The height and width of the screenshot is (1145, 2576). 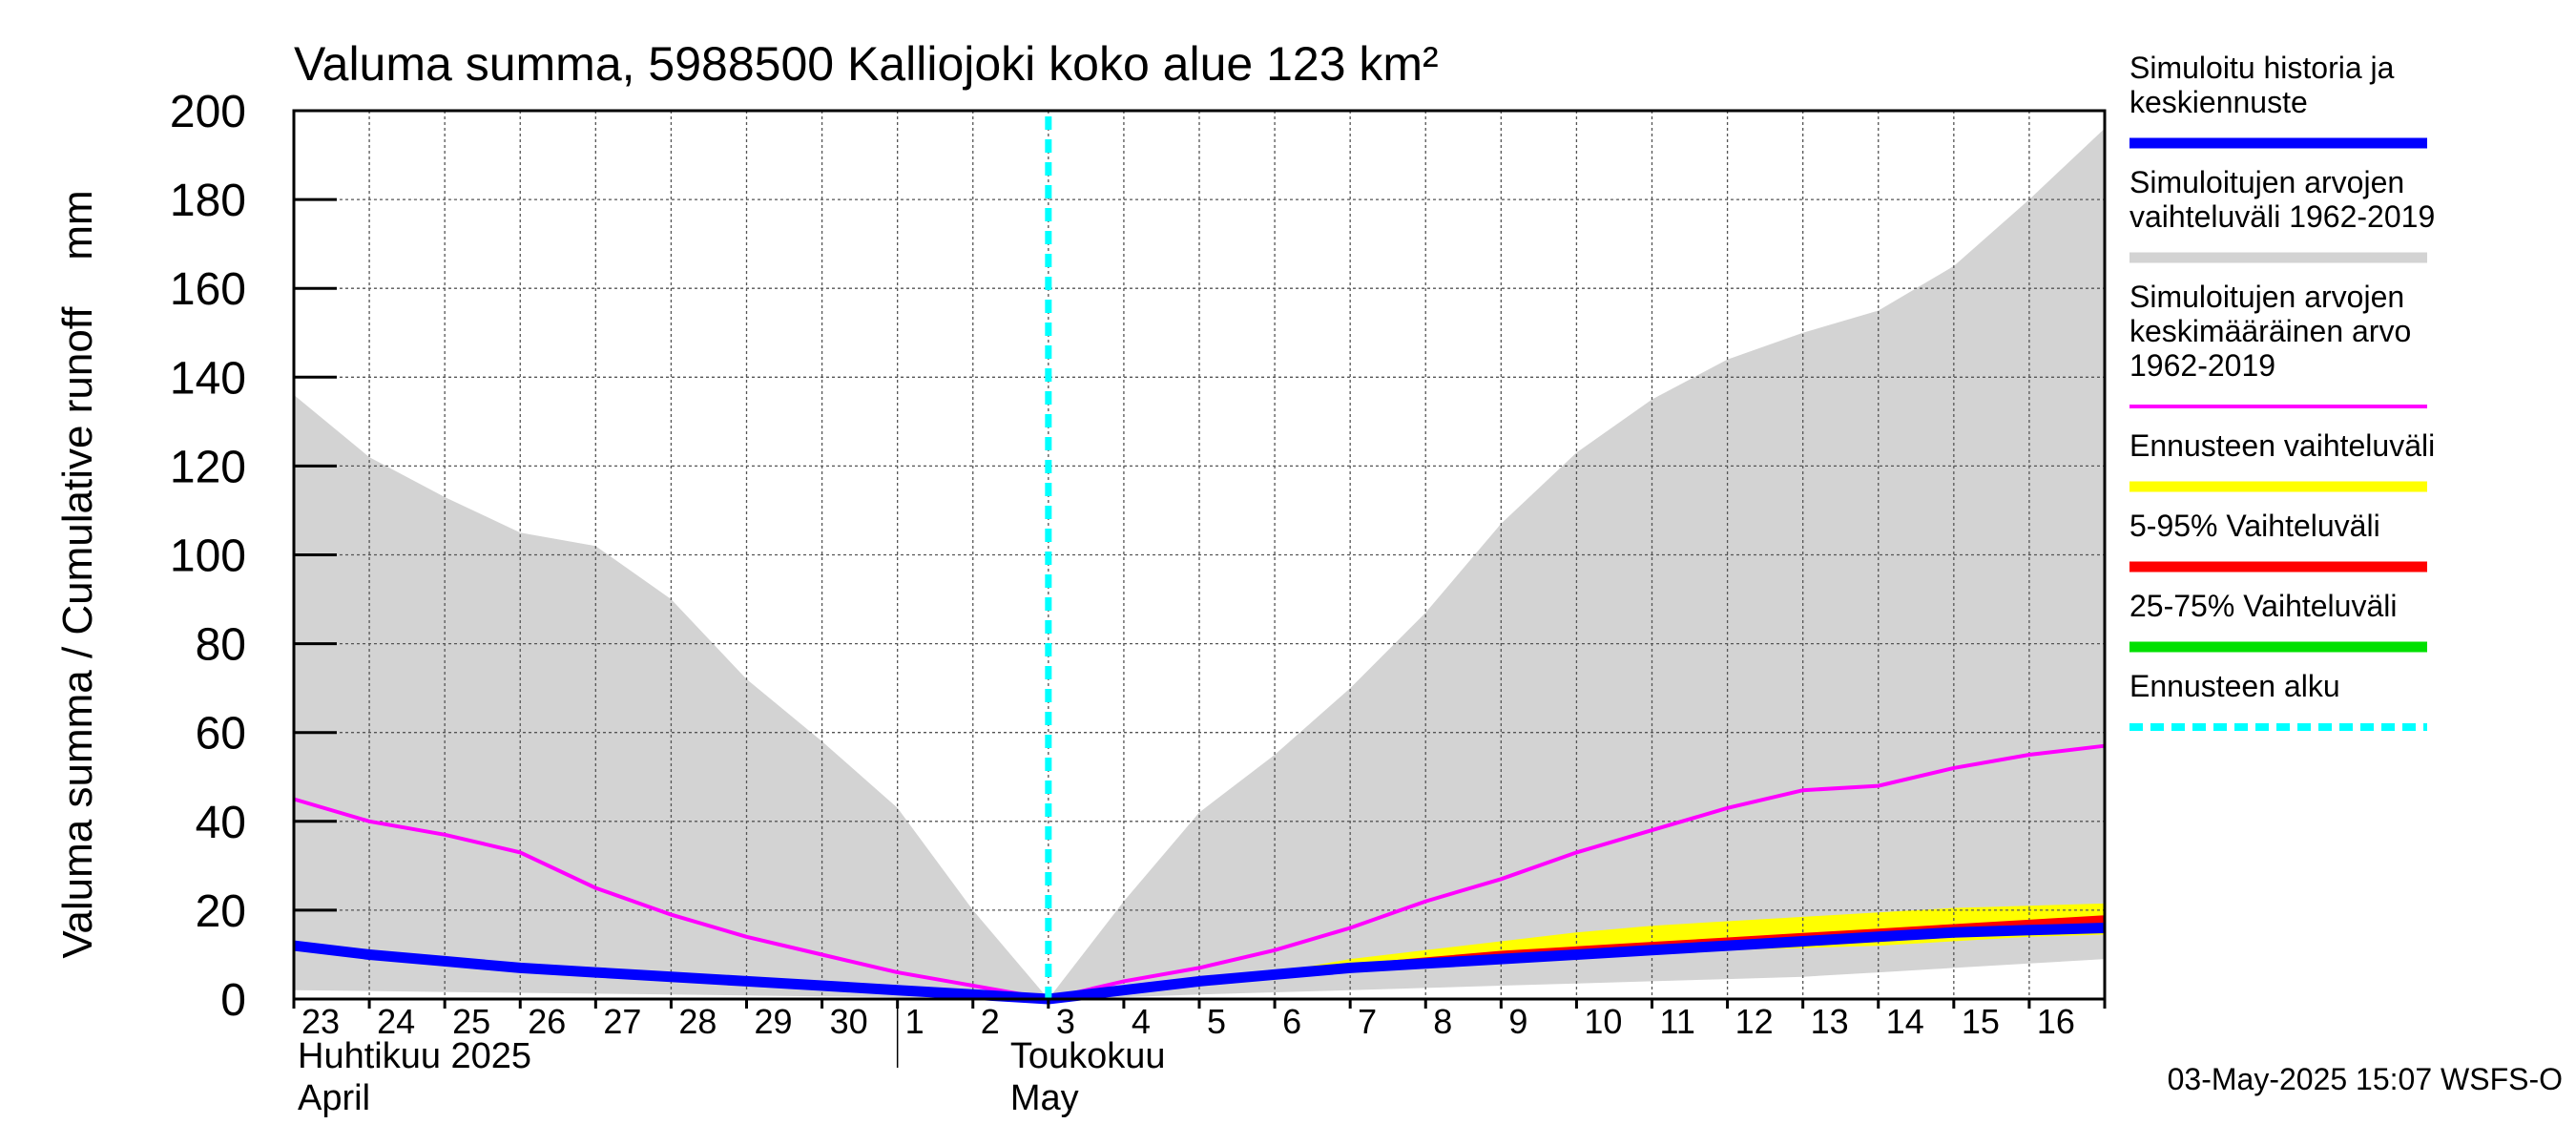 I want to click on y-tick-label: 40, so click(x=221, y=823).